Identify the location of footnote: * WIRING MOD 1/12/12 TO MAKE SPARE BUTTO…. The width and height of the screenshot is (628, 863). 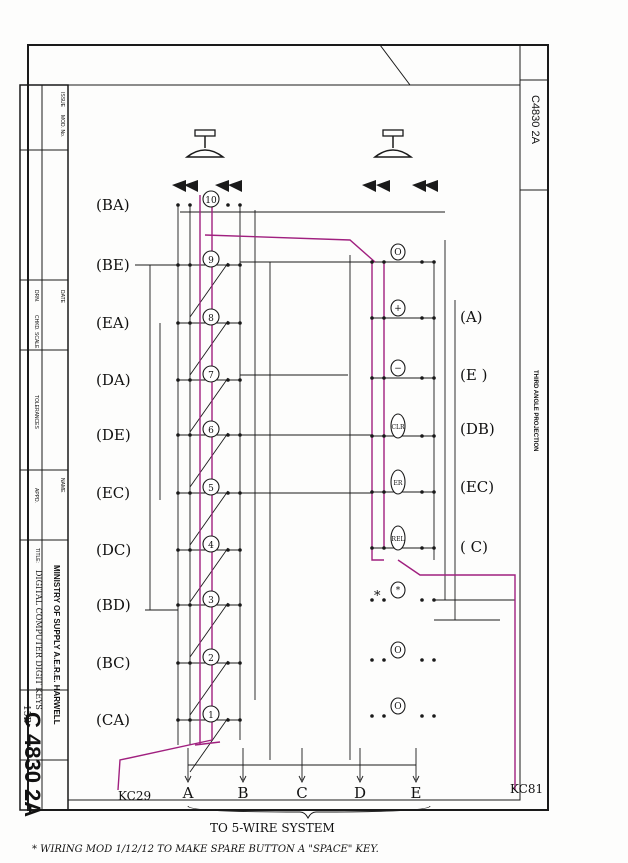
(205, 849).